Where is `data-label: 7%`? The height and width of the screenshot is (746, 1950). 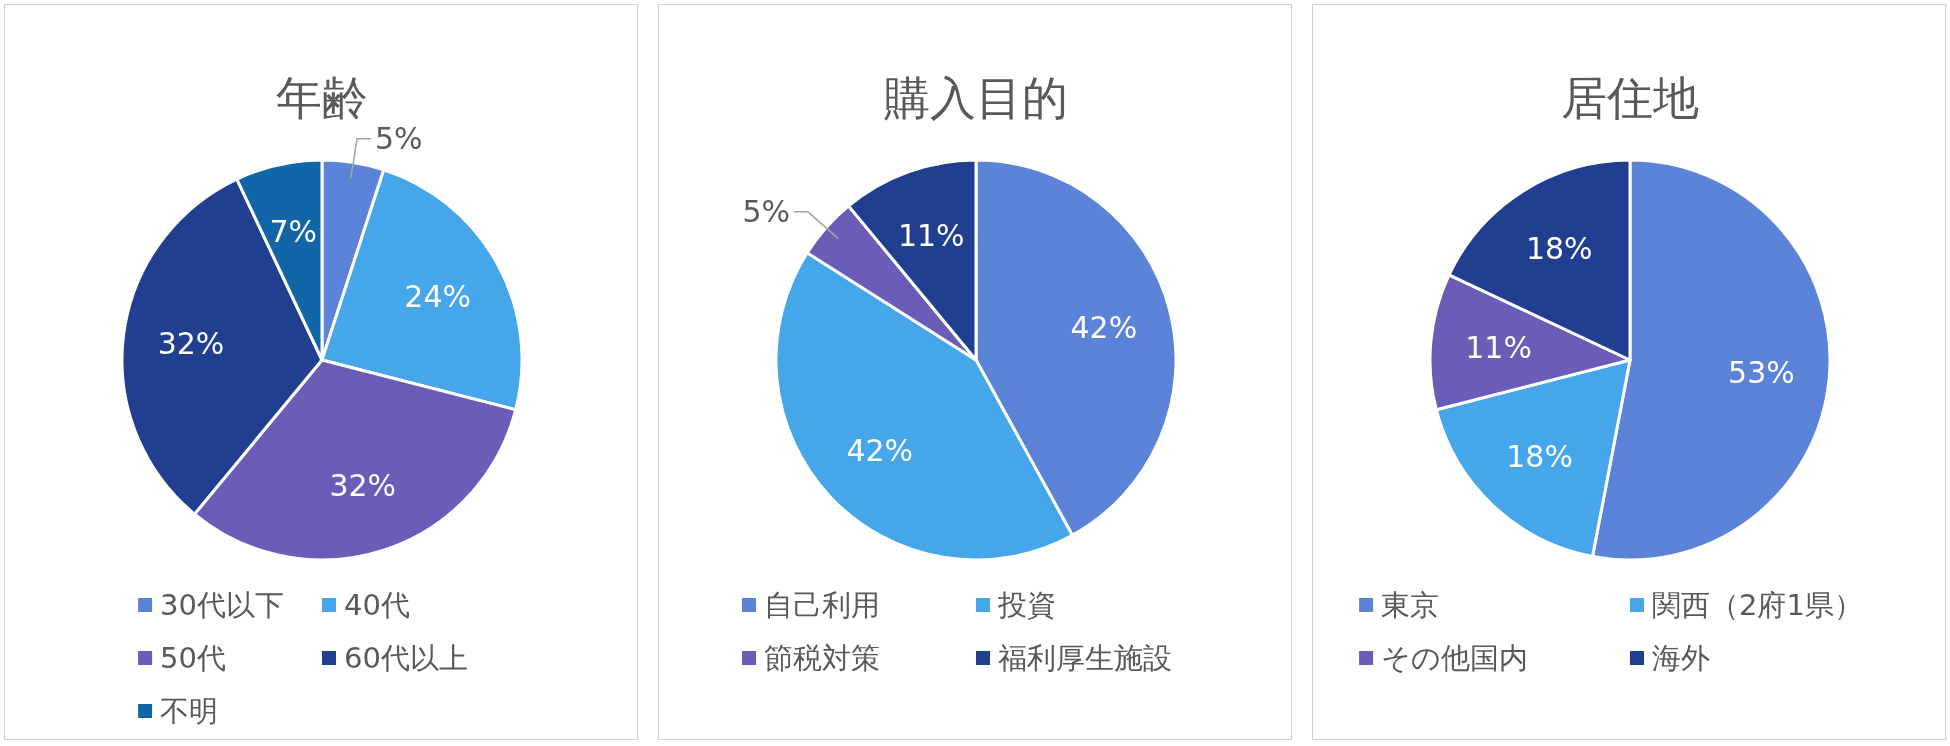 data-label: 7% is located at coordinates (293, 231).